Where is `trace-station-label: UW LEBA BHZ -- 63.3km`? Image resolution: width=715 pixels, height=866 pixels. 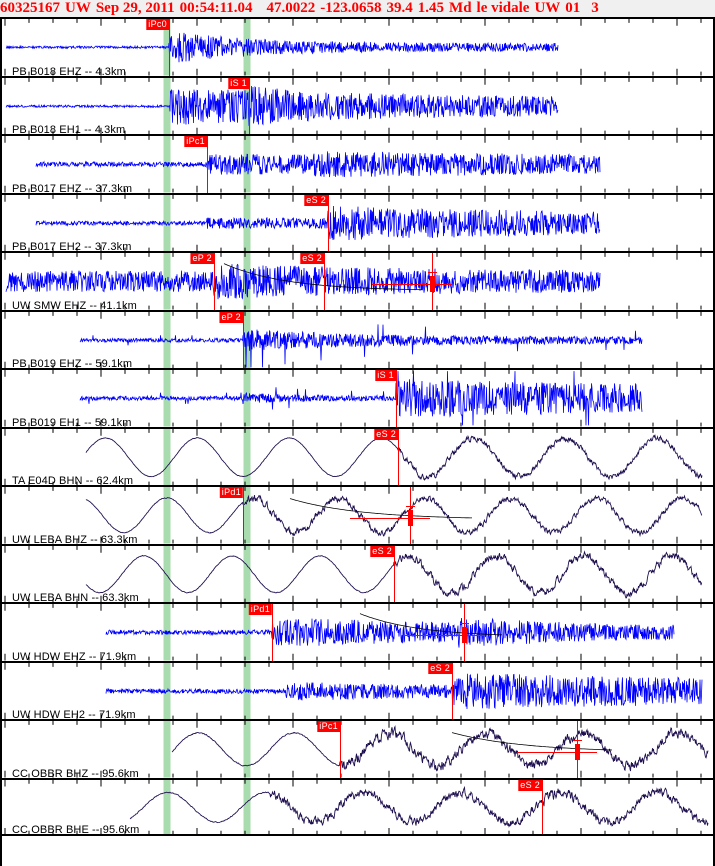
trace-station-label: UW LEBA BHZ -- 63.3km is located at coordinates (75, 538).